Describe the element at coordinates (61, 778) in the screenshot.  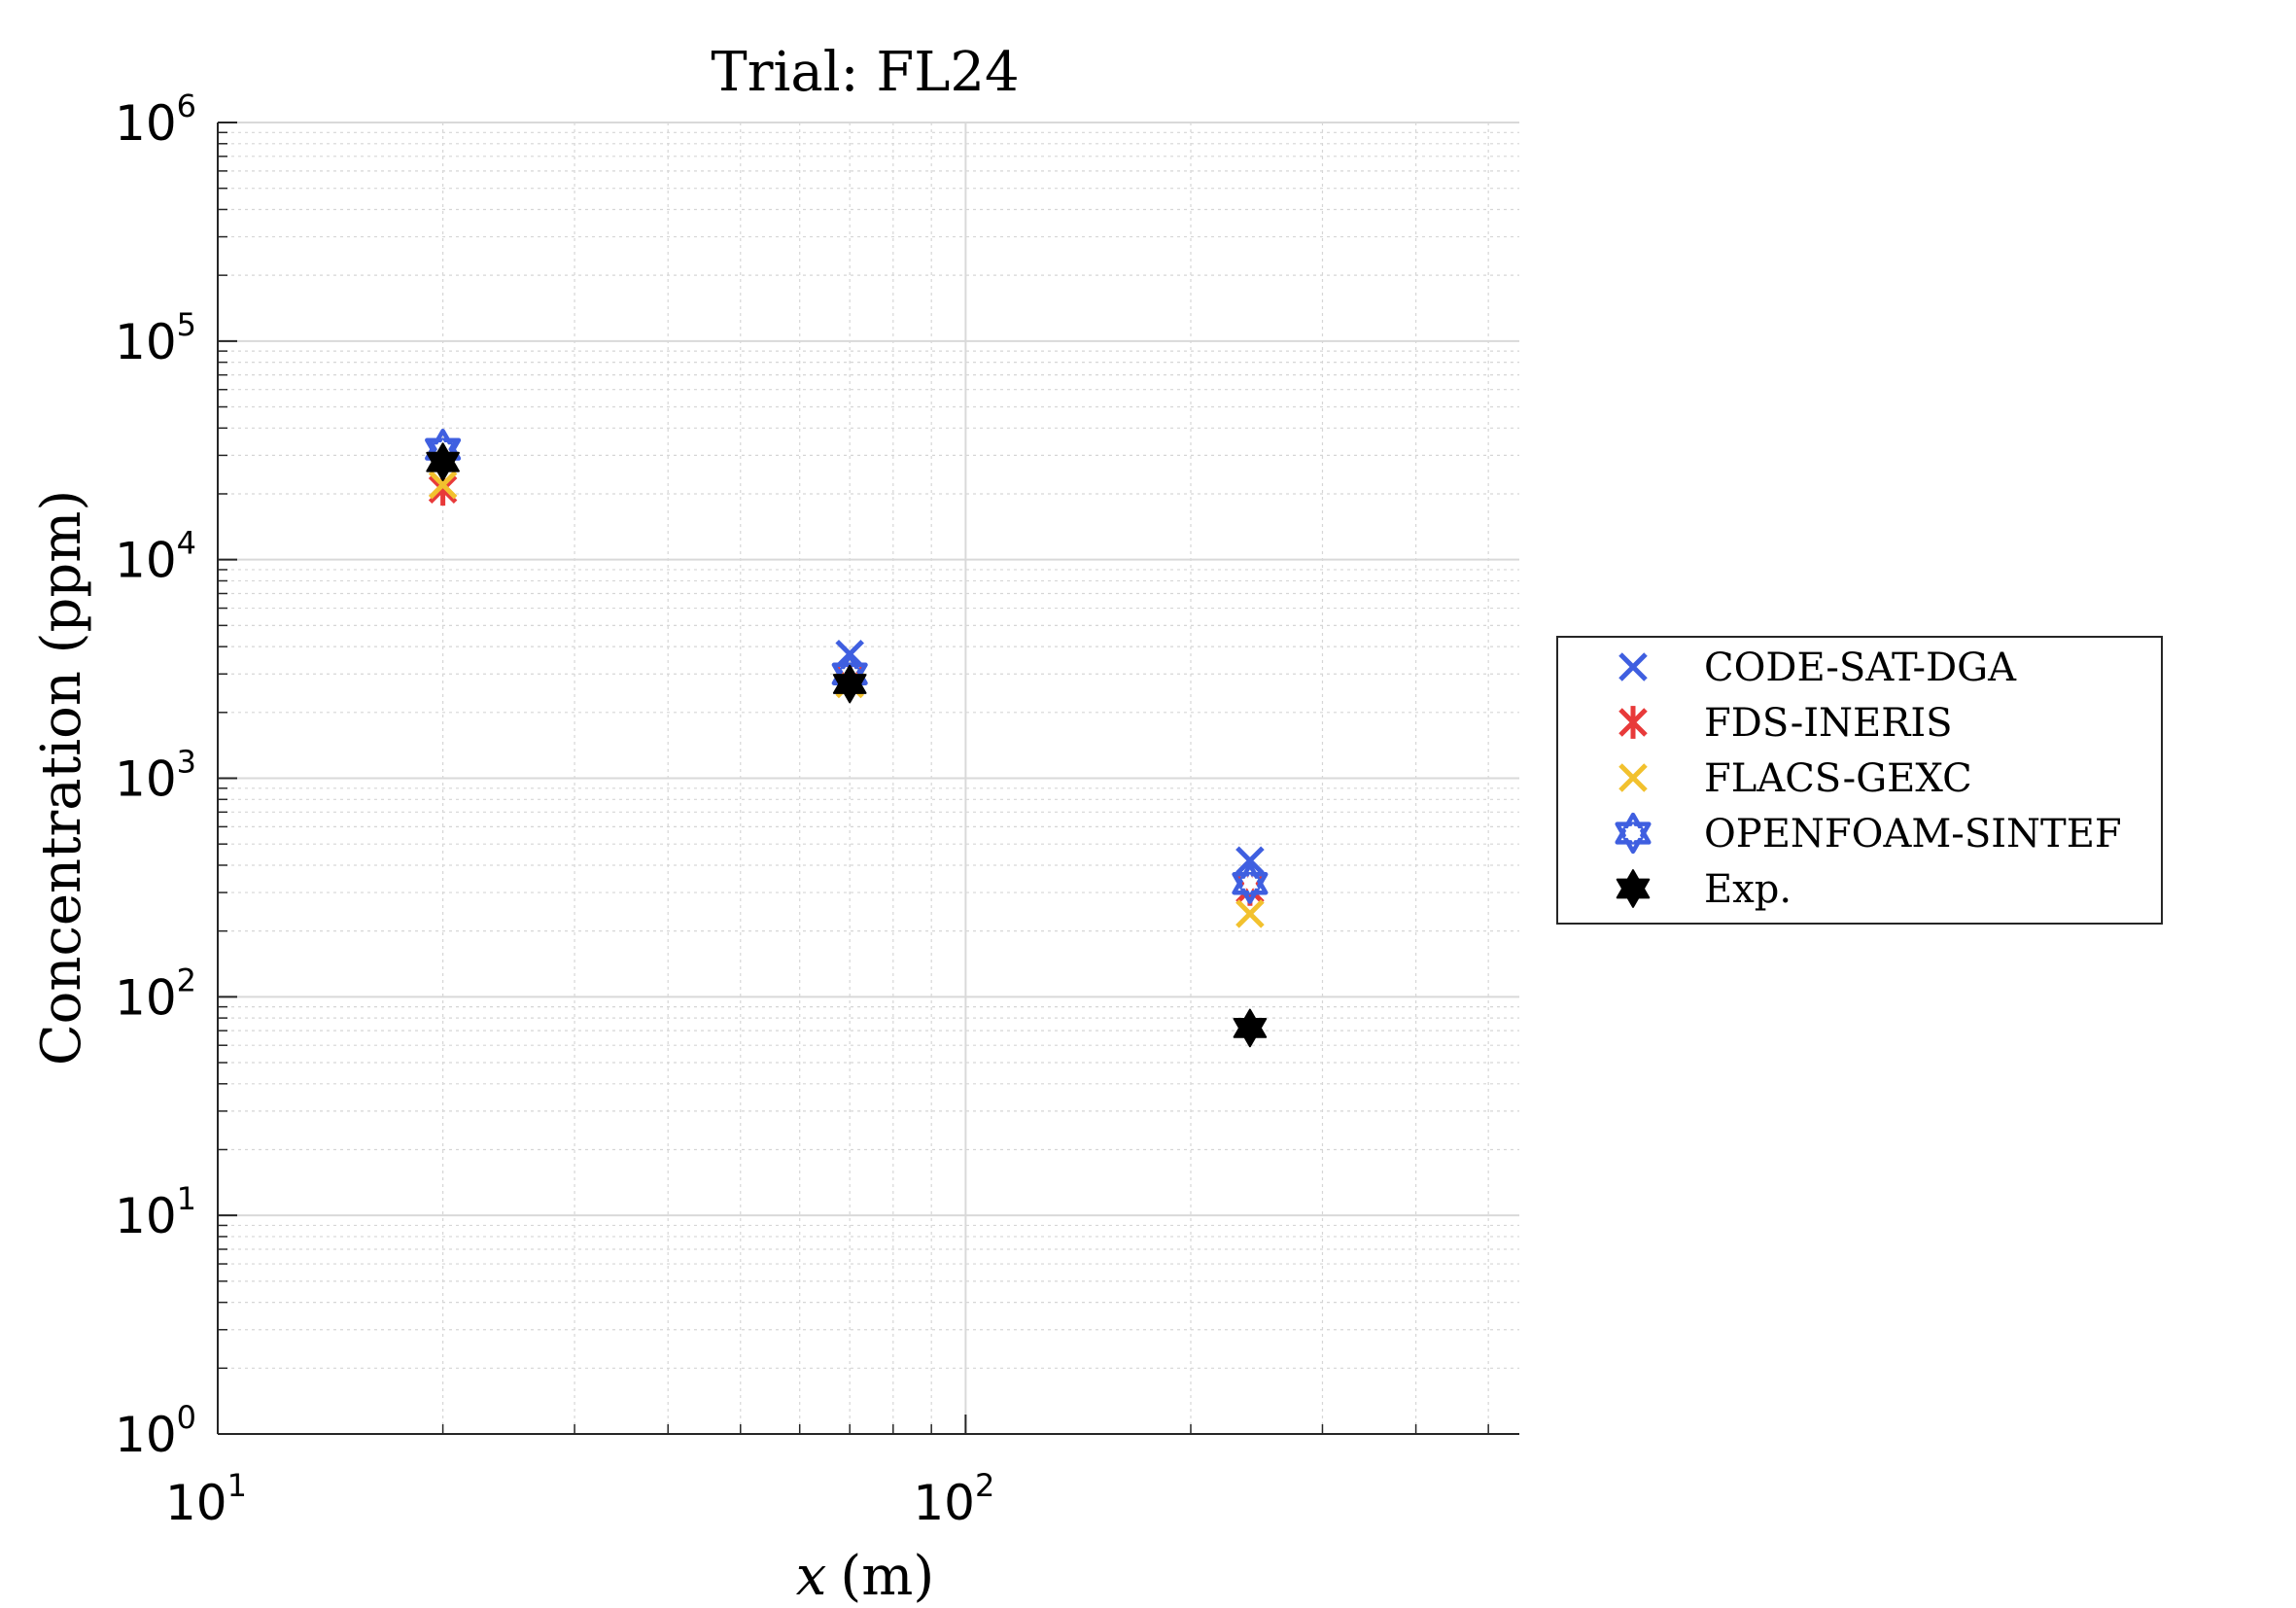
I see `y-axis-label: Concentration (ppm)` at that location.